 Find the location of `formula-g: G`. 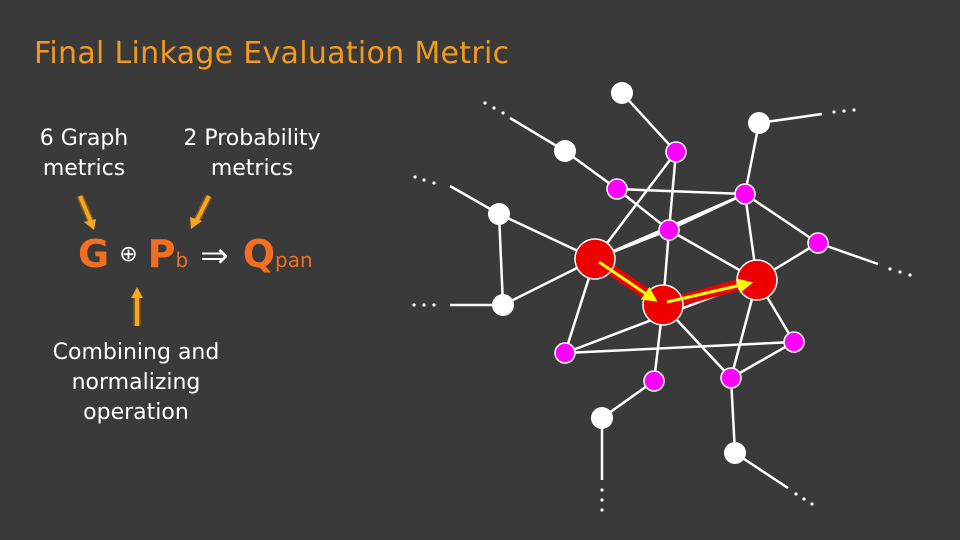

formula-g: G is located at coordinates (94, 254).